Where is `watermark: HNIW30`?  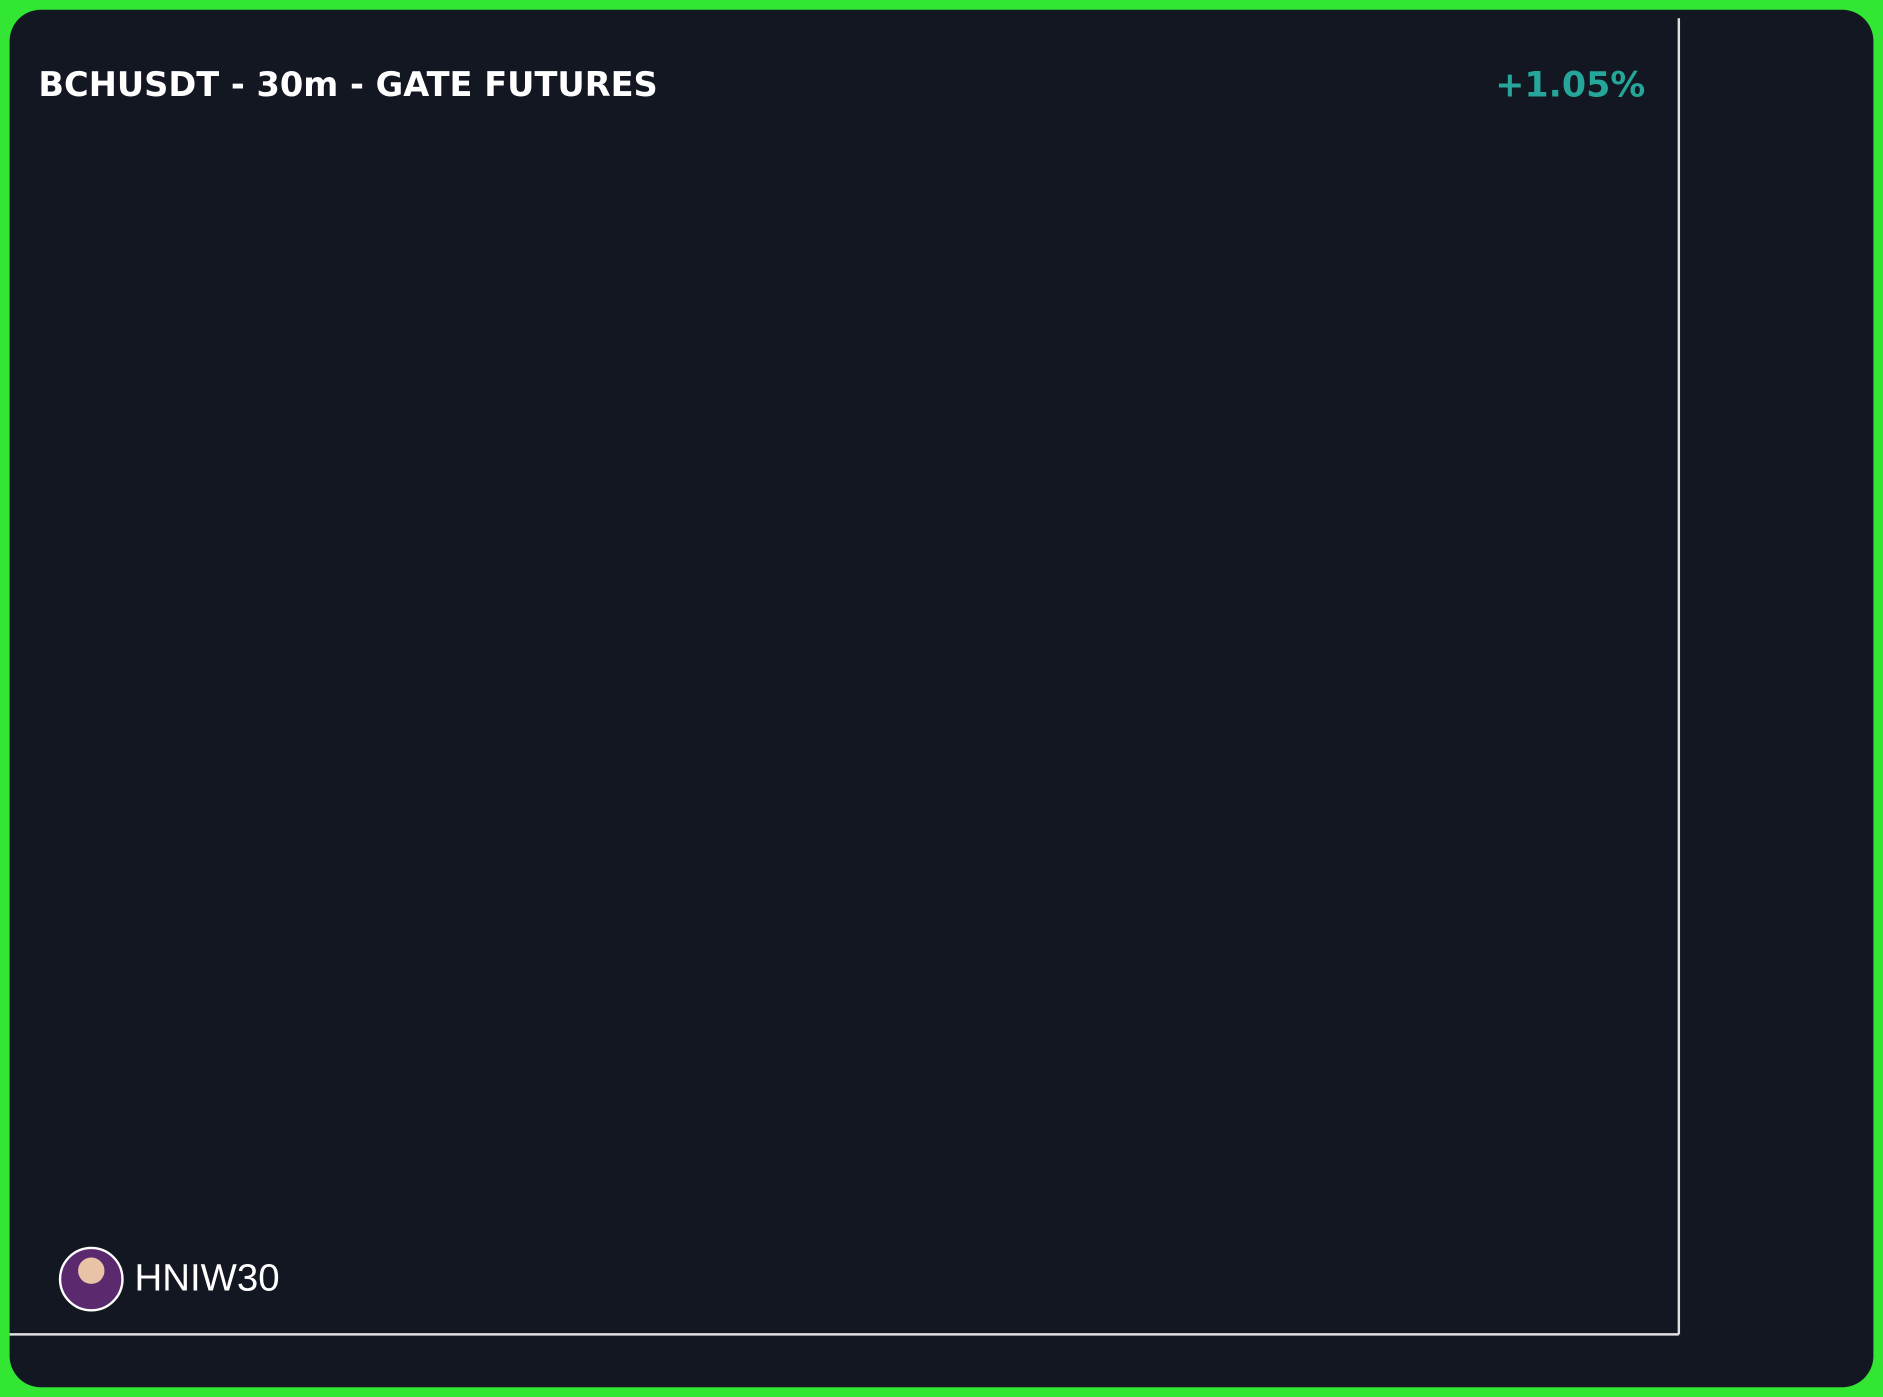
watermark: HNIW30 is located at coordinates (207, 1277).